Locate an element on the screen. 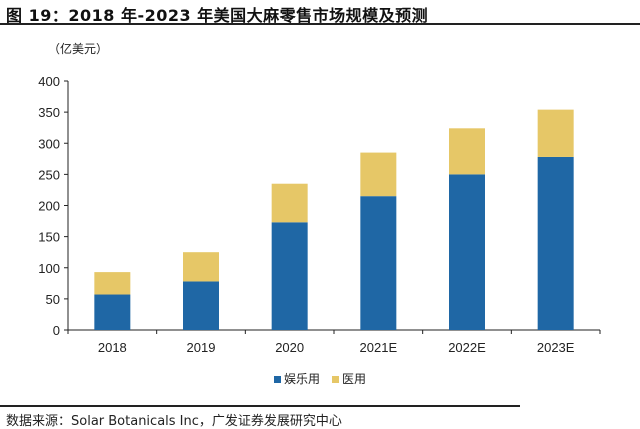 Image resolution: width=640 pixels, height=429 pixels. y-tick-label: 400 is located at coordinates (49, 81).